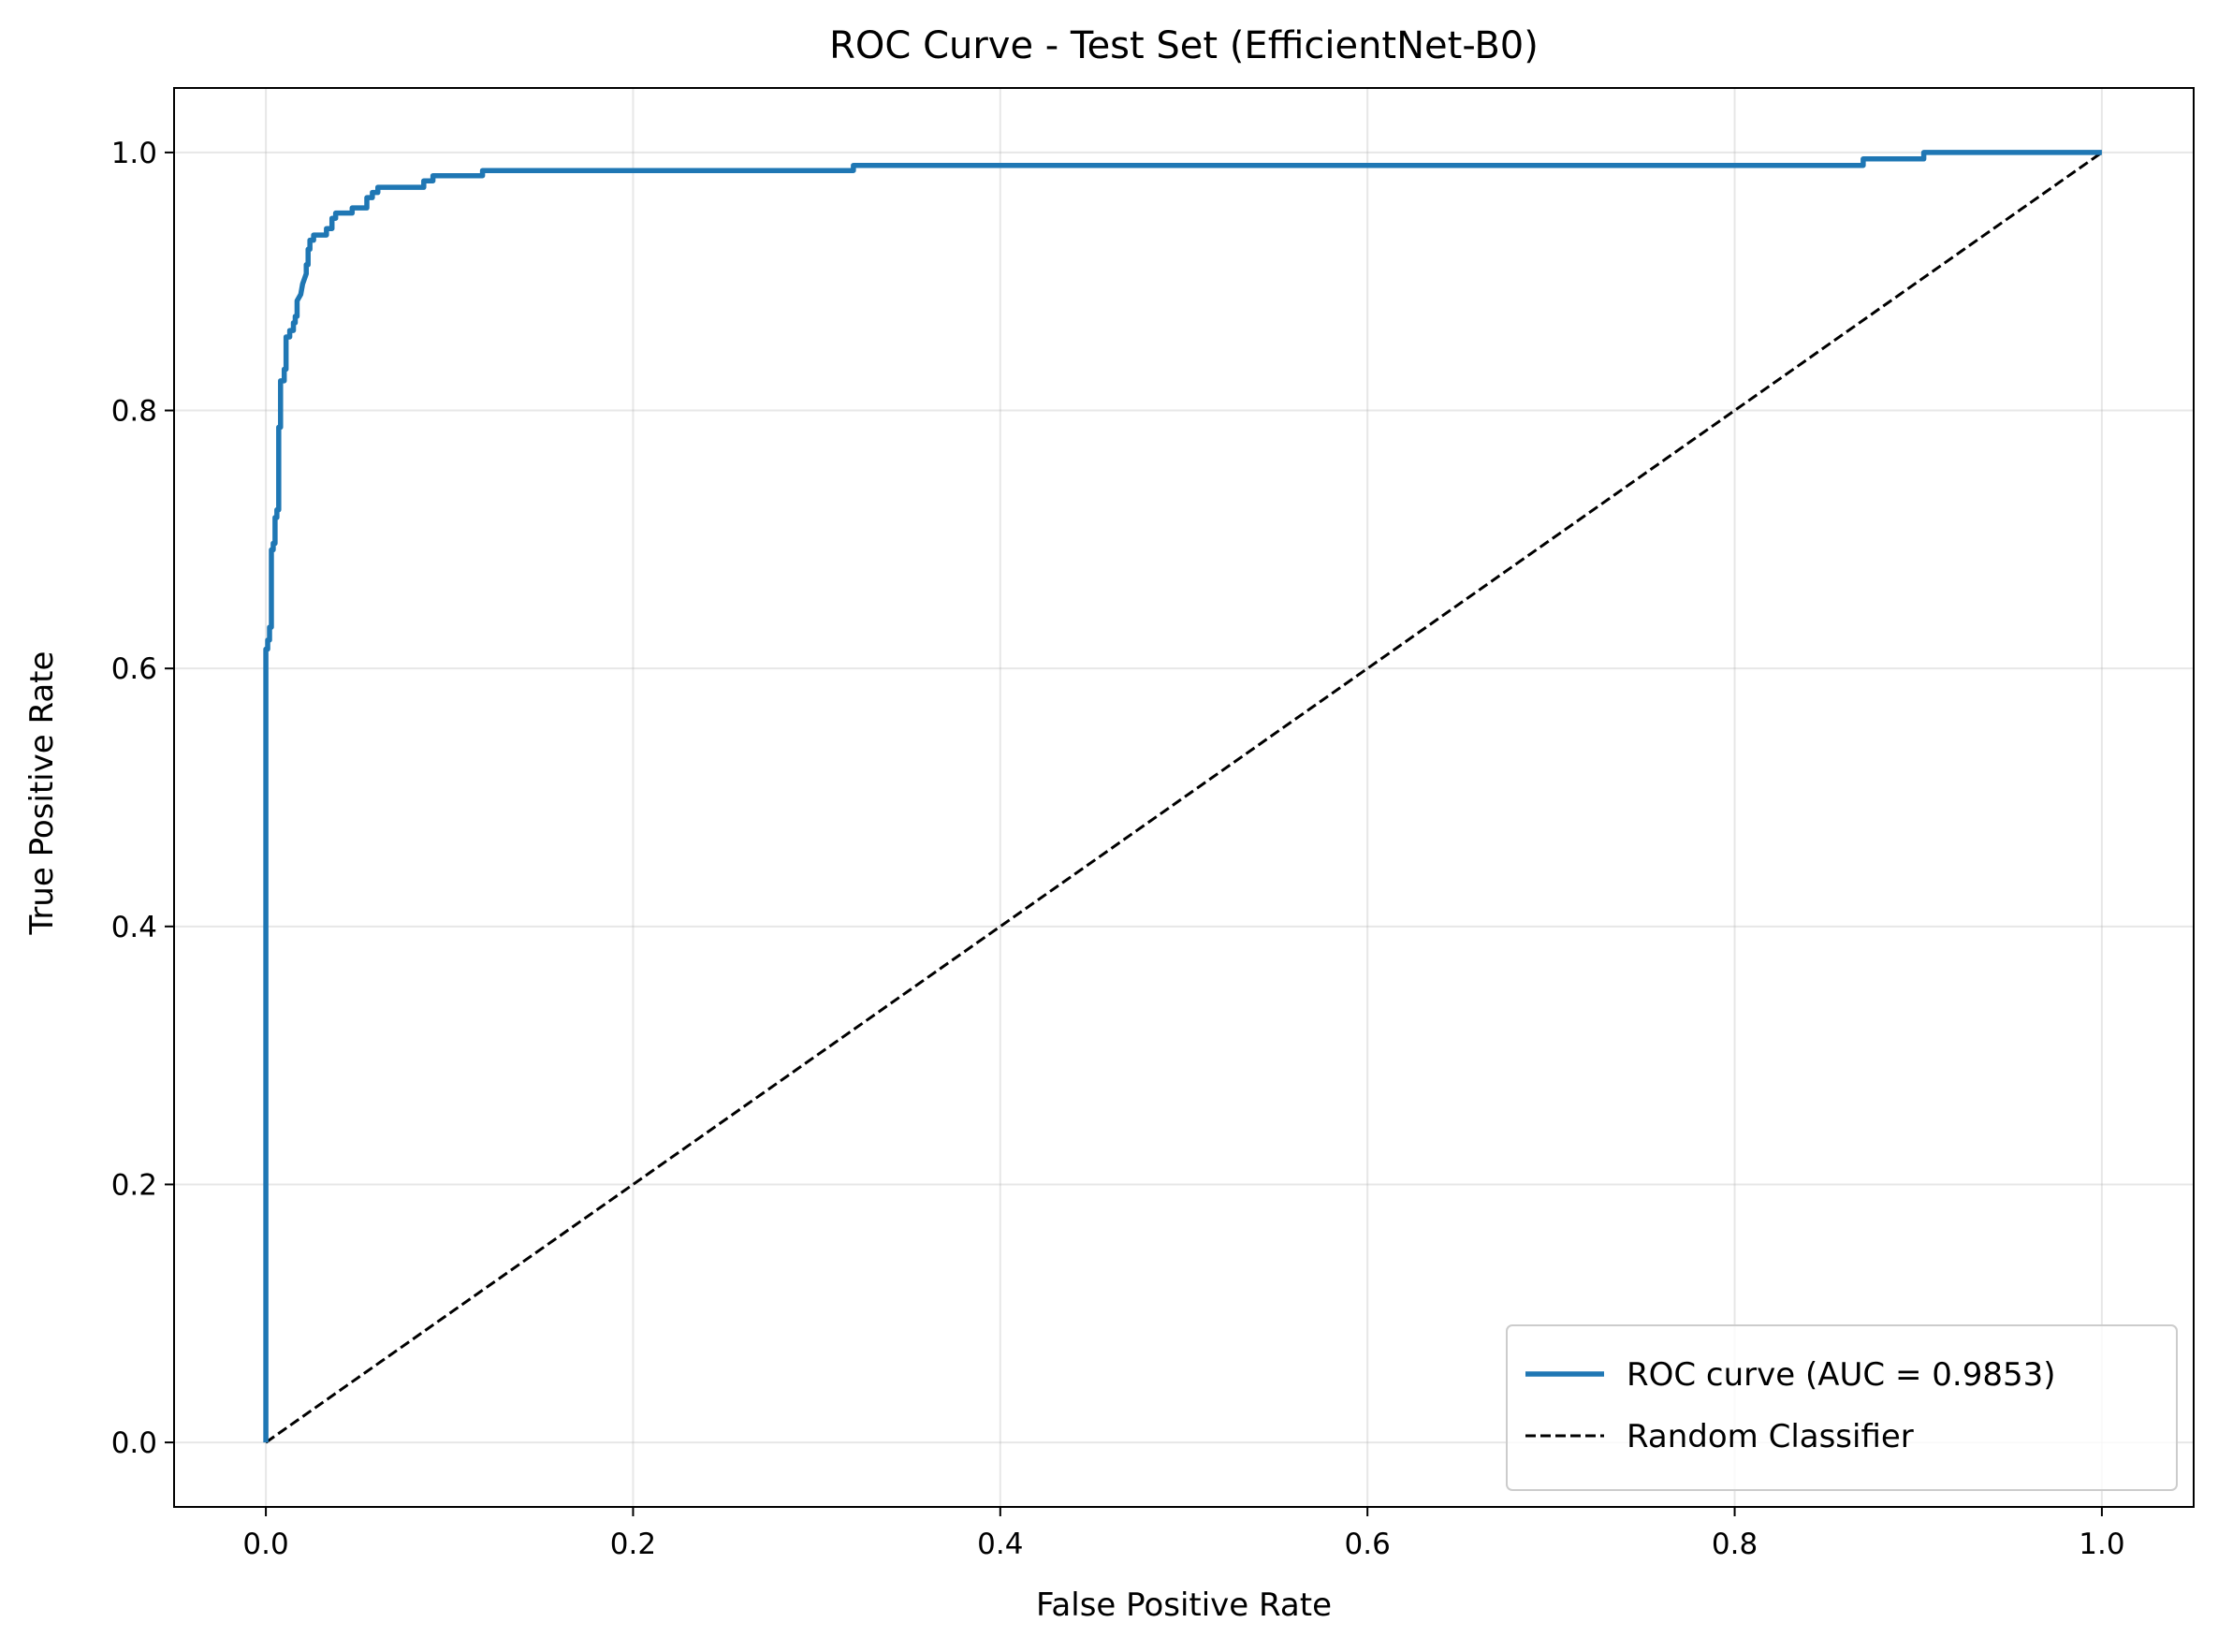 Image resolution: width=2218 pixels, height=1652 pixels. I want to click on x-tick-label: 0.4, so click(1000, 1544).